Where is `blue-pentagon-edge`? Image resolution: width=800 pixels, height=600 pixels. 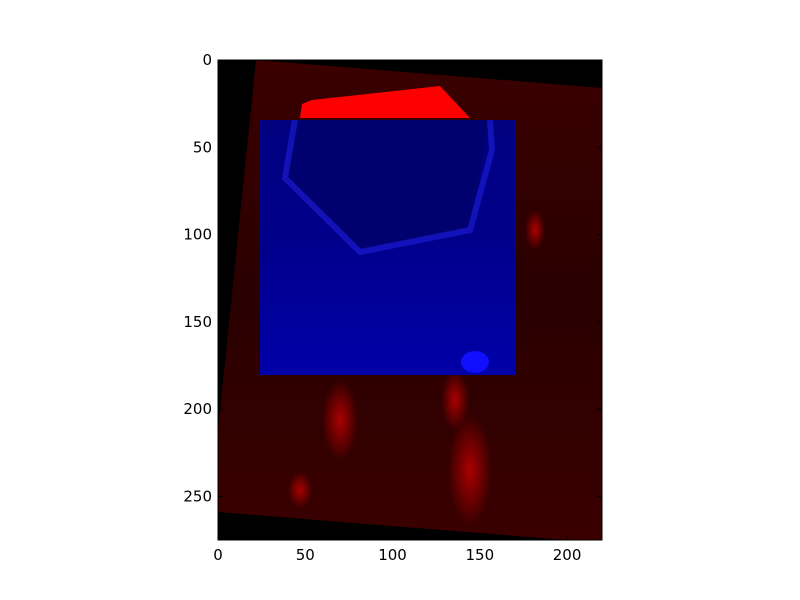
blue-pentagon-edge is located at coordinates (388, 187).